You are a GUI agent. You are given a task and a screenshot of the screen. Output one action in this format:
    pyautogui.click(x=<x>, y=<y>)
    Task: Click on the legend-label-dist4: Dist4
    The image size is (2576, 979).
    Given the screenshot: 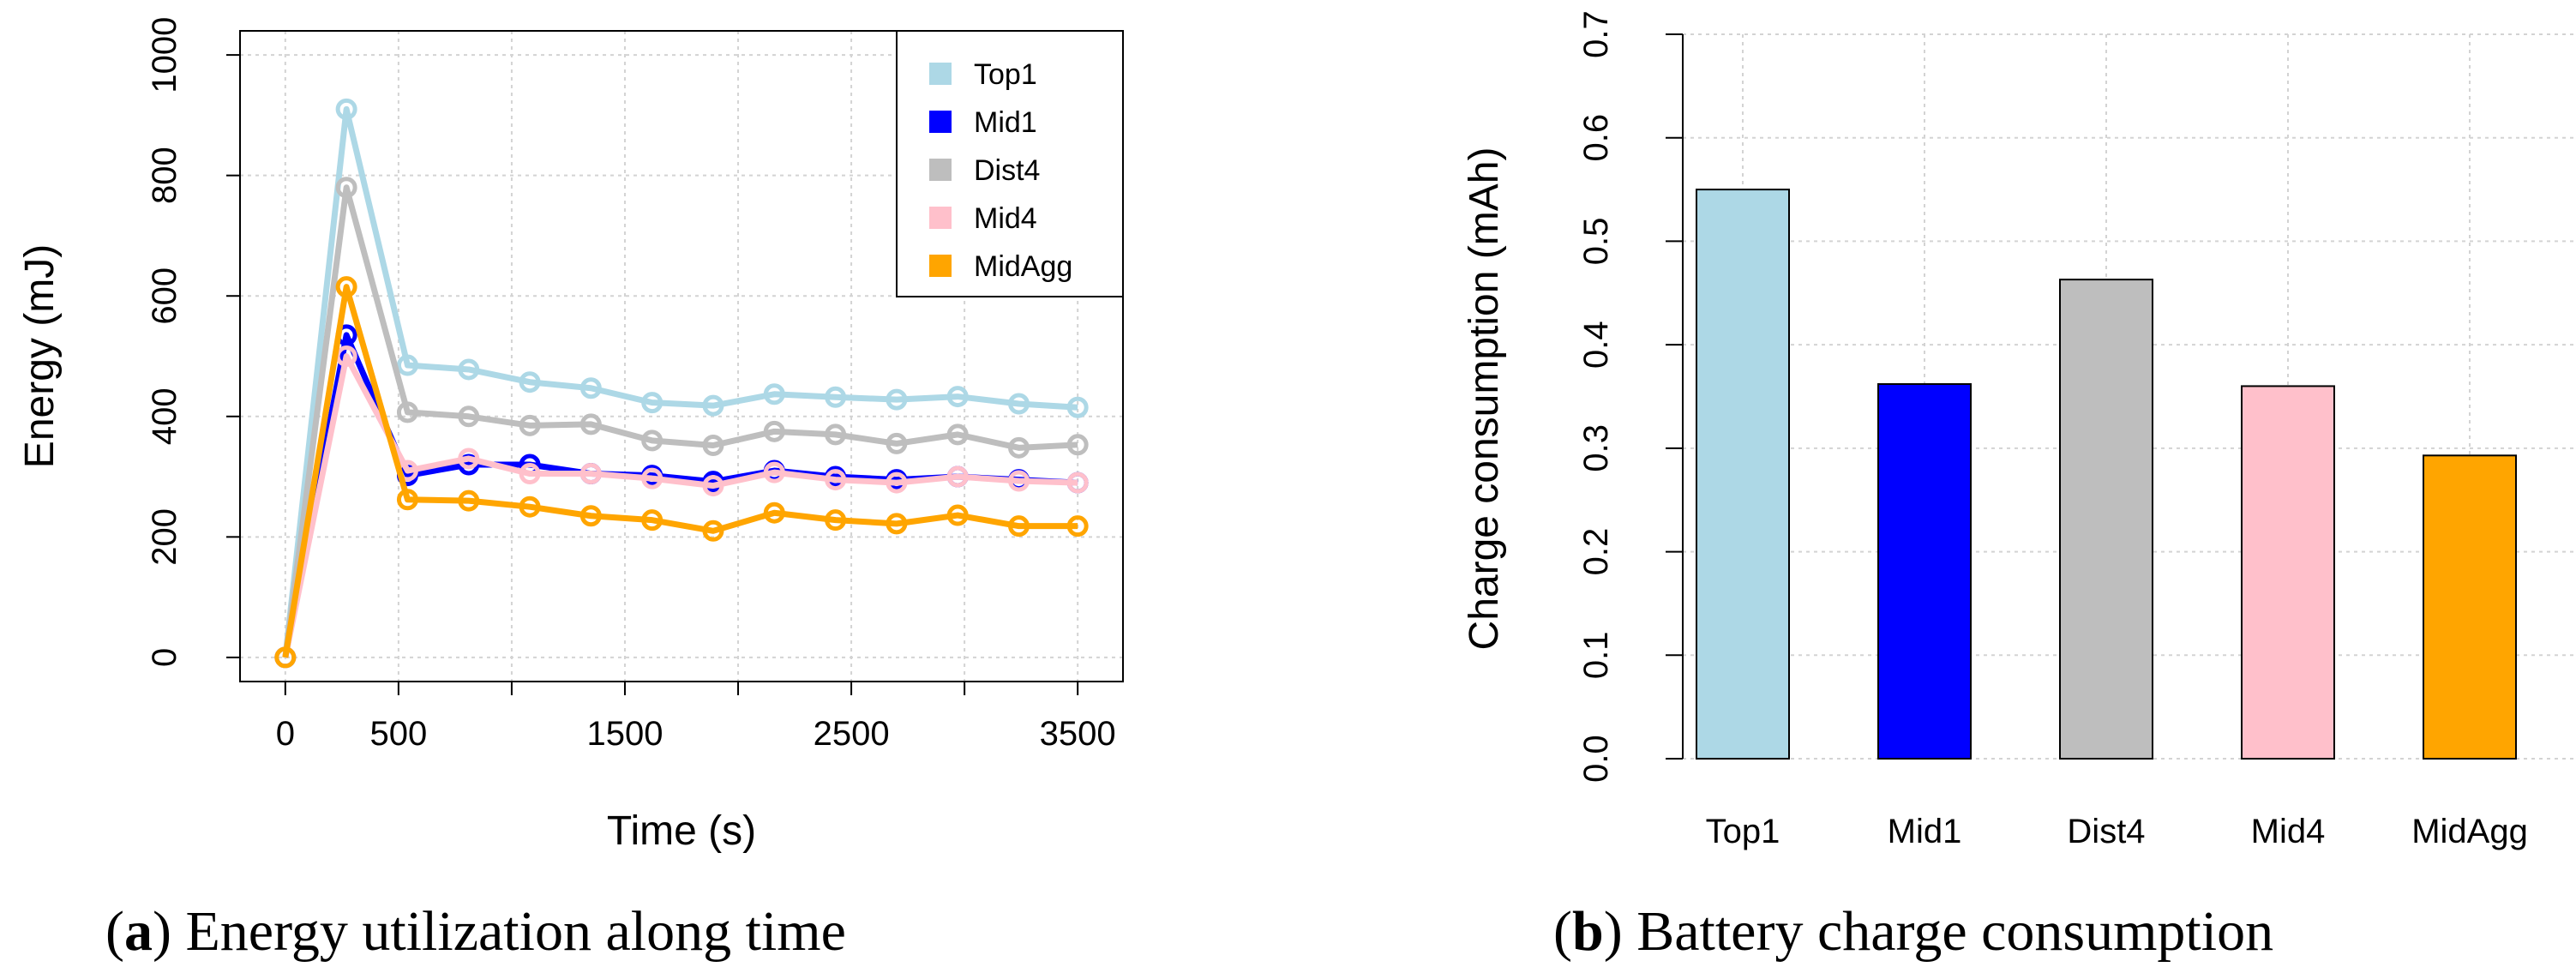 What is the action you would take?
    pyautogui.click(x=1007, y=170)
    